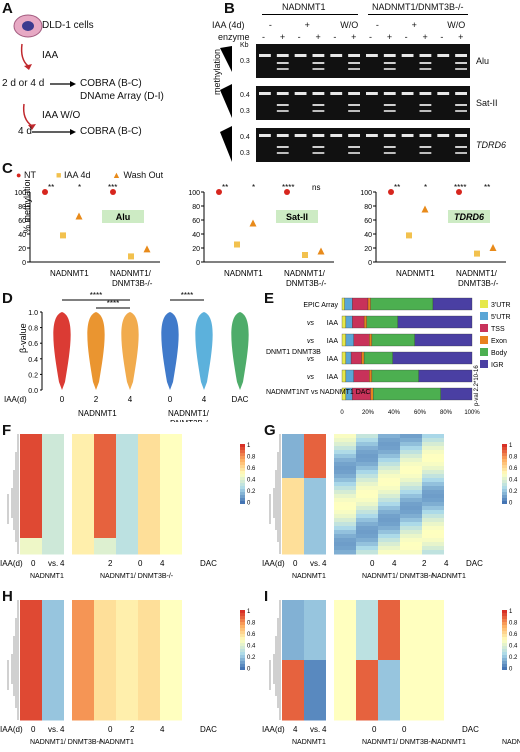 This screenshot has width=520, height=752. I want to click on e-xtick: 60%, so click(420, 413).